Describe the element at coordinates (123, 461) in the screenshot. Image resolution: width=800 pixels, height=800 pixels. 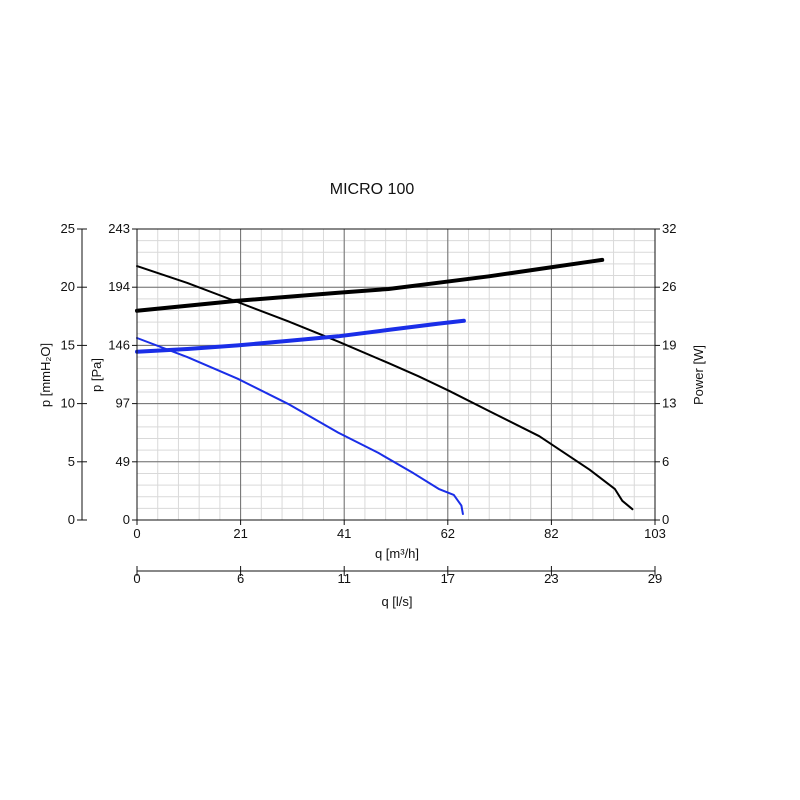
I see `y-tick-label: 49` at that location.